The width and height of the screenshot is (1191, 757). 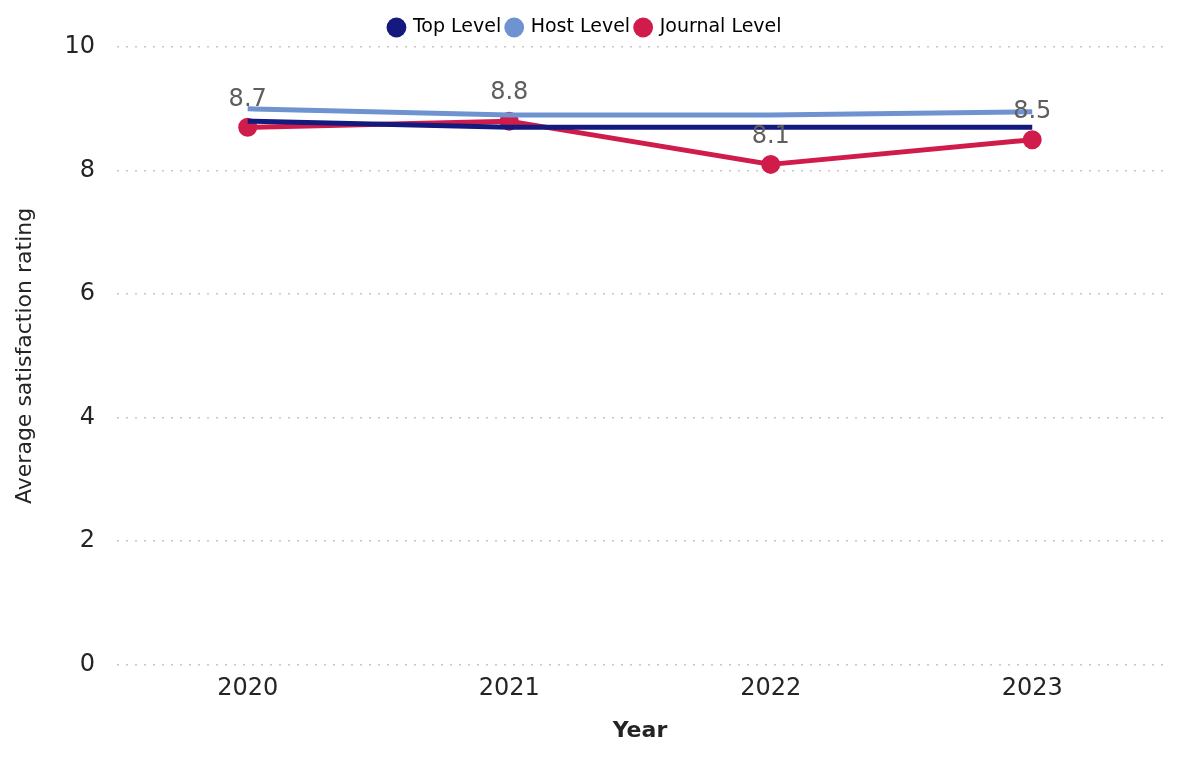 What do you see at coordinates (247, 97) in the screenshot?
I see `data-label: 8.7` at bounding box center [247, 97].